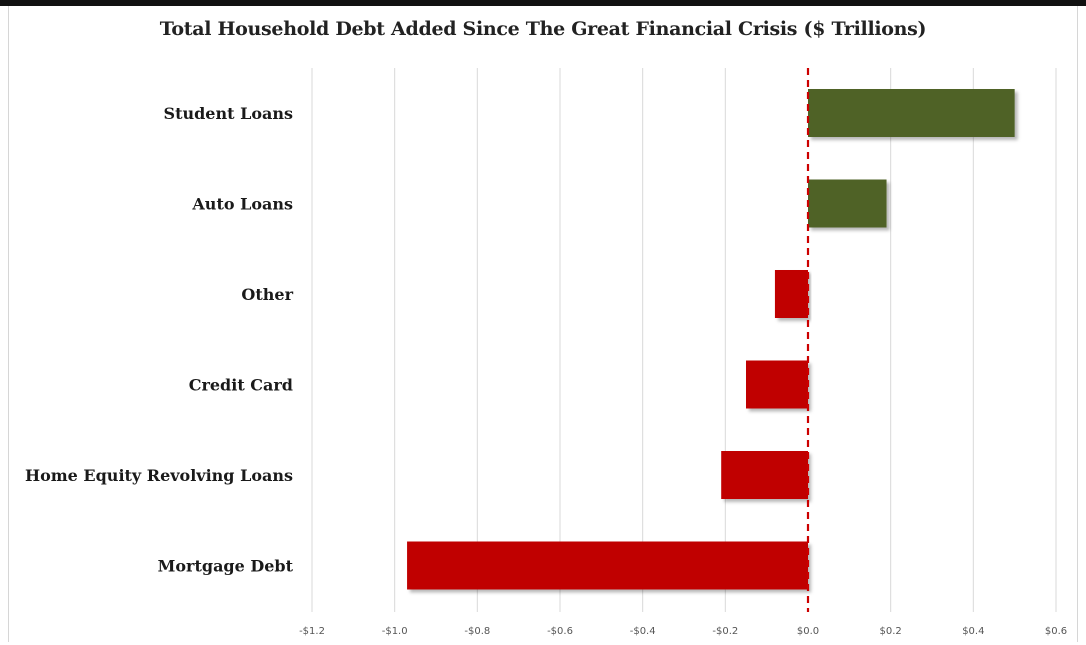 This screenshot has height=645, width=1086. I want to click on x-tick-label: -$0.8, so click(477, 631).